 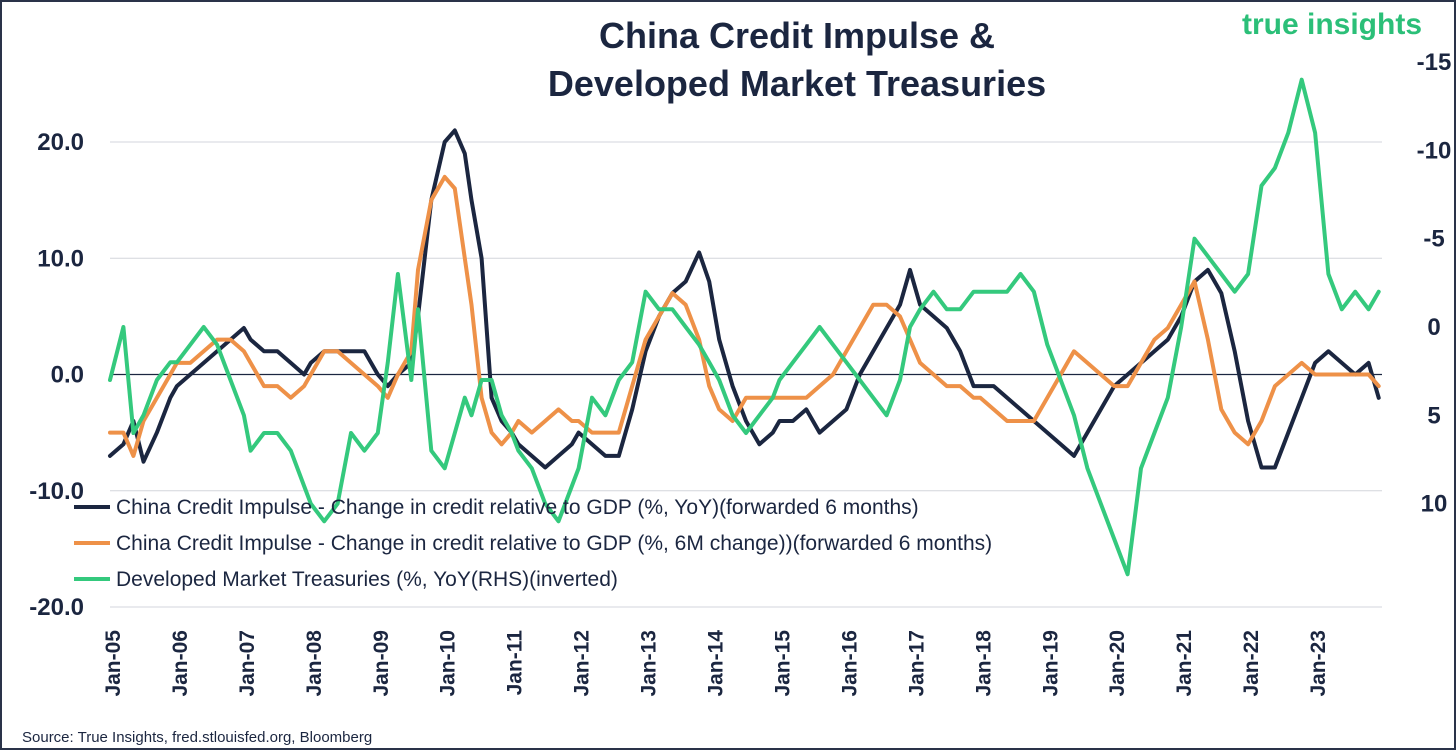 What do you see at coordinates (515, 663) in the screenshot?
I see `x-tick-label: Jan-11` at bounding box center [515, 663].